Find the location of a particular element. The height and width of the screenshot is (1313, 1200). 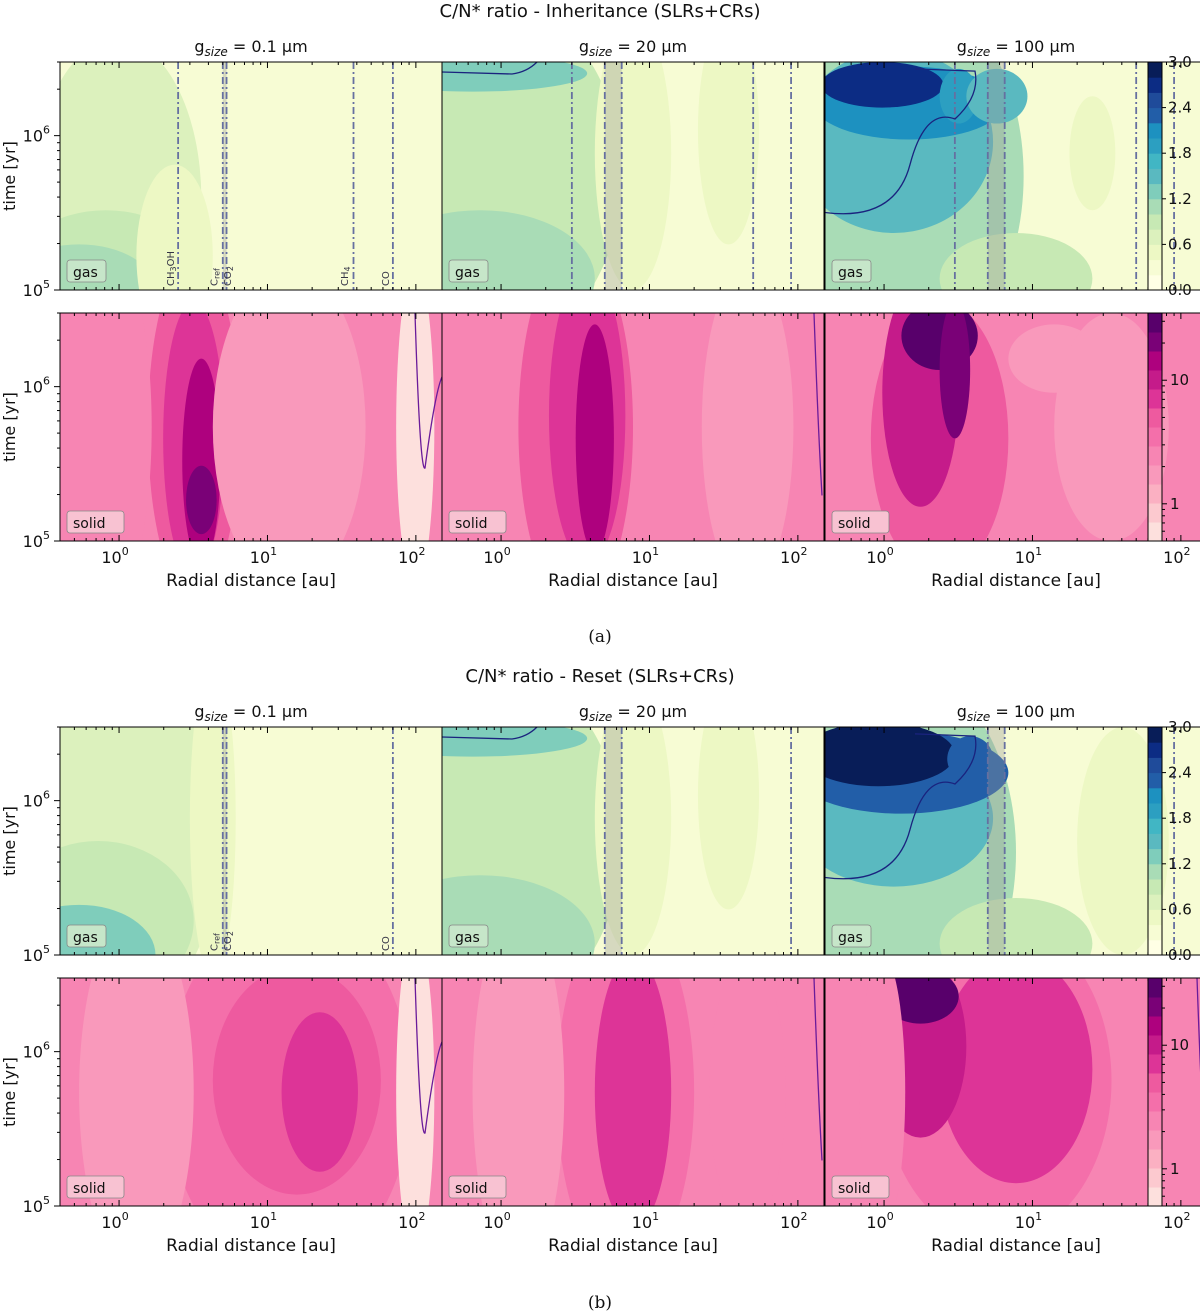

iceline-label: Cref is located at coordinates (215, 277).